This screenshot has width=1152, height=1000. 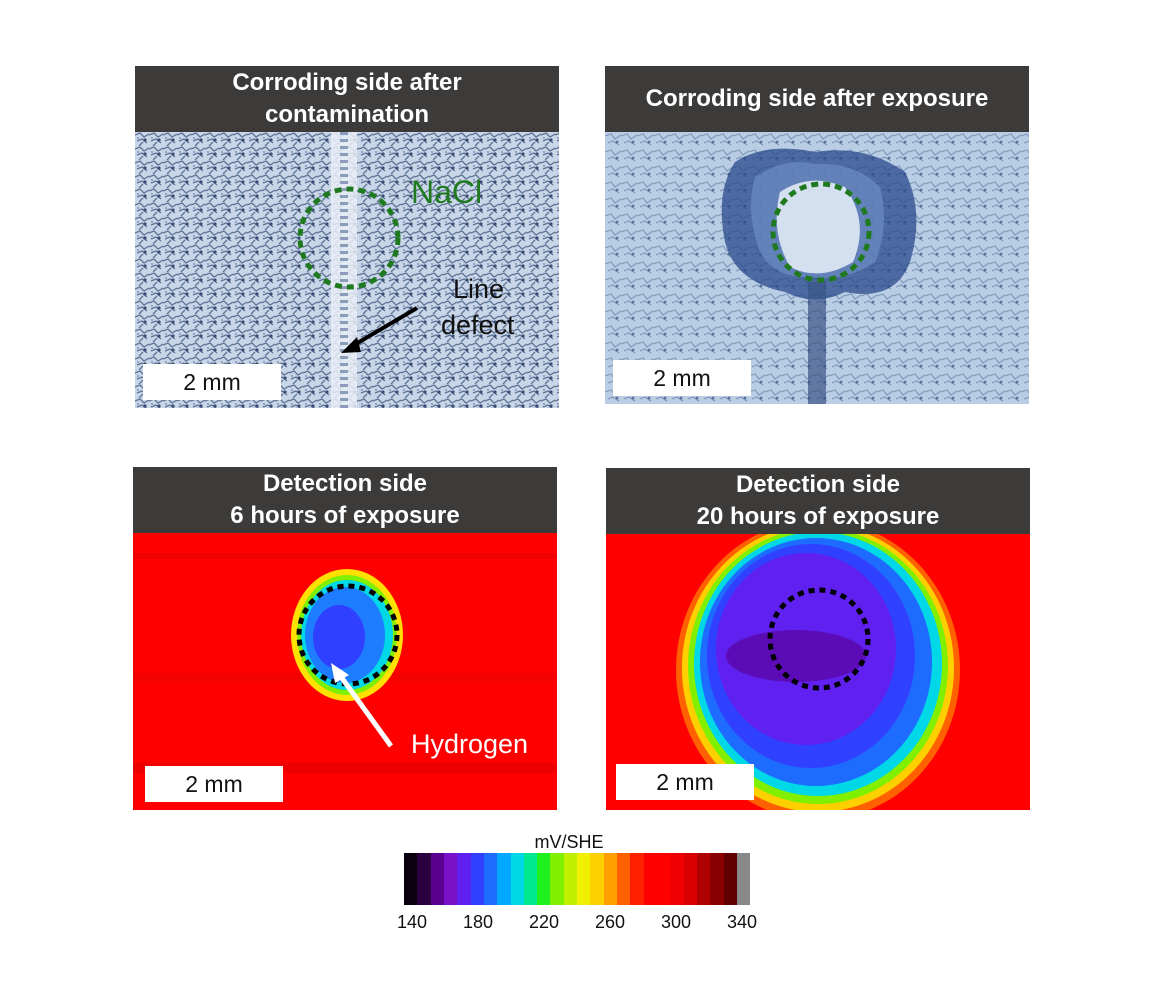 What do you see at coordinates (345, 500) in the screenshot?
I see `panel-title: Detection side 6 hours of exposure` at bounding box center [345, 500].